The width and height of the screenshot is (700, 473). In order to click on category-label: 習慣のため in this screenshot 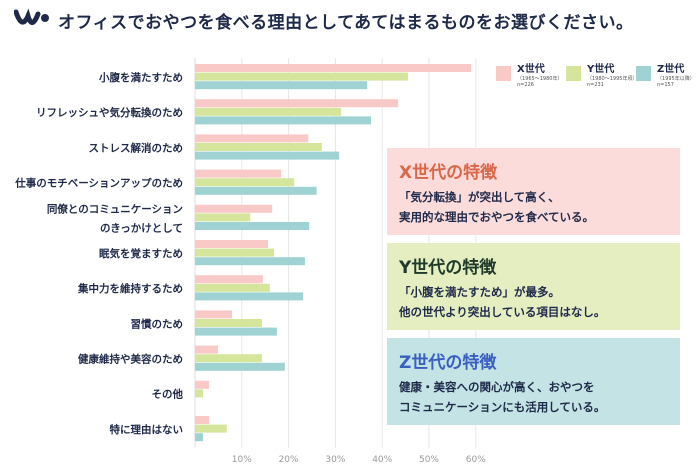, I will do `click(157, 323)`.